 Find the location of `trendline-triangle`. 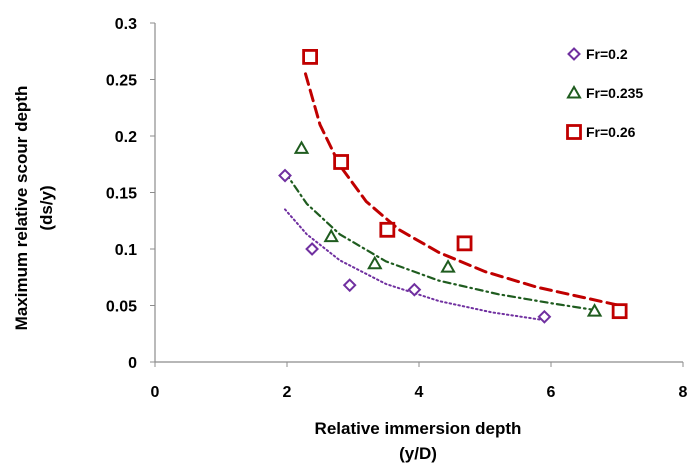

trendline-triangle is located at coordinates (439, 241).